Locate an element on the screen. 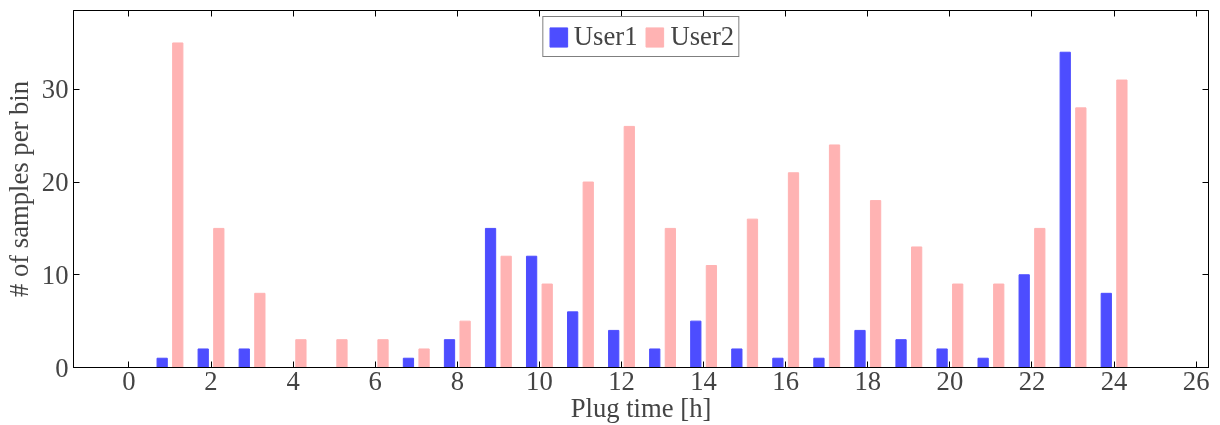 Image resolution: width=1220 pixels, height=425 pixels. x-tick-label: 20 is located at coordinates (950, 380).